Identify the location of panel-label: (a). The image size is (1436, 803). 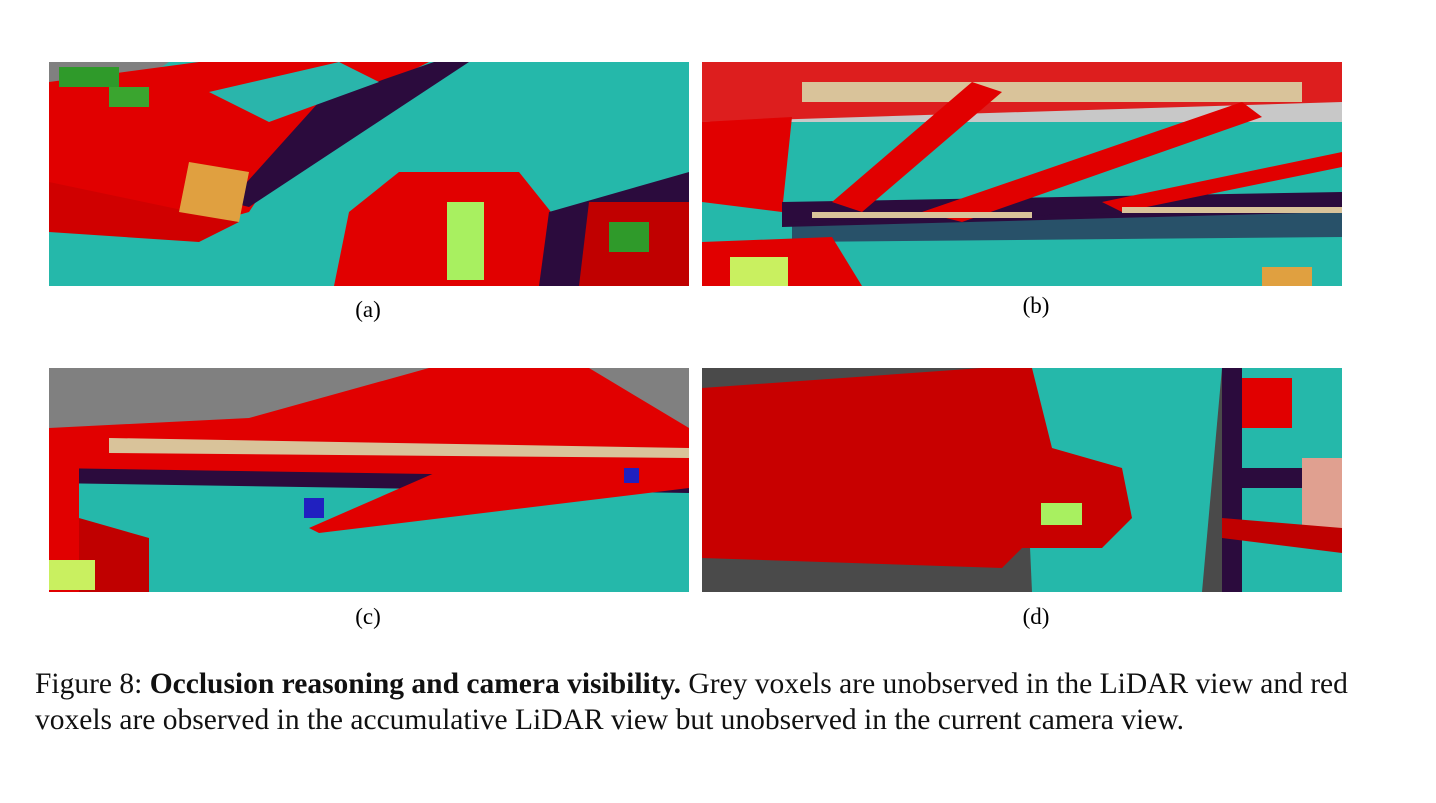
(368, 309).